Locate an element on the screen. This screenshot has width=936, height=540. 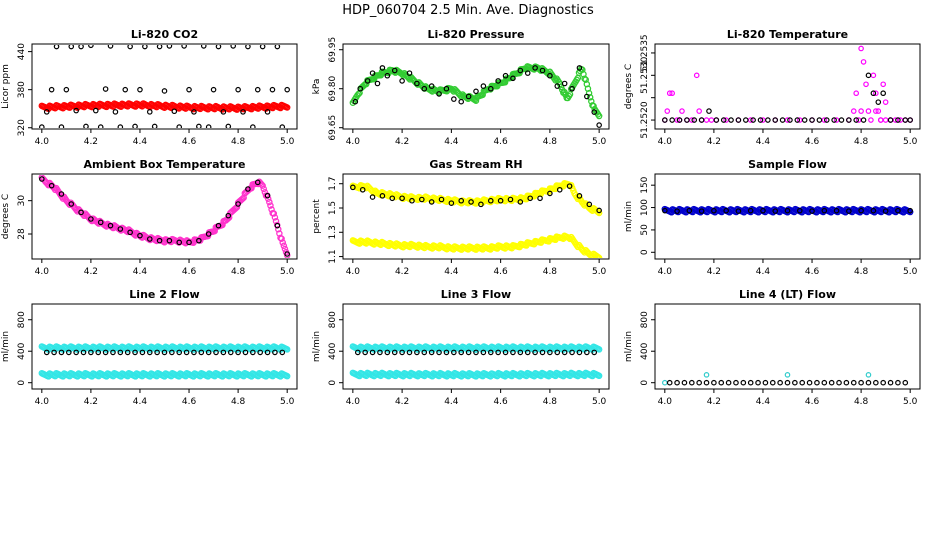
chart-title-line4: Line 4 (LT) Flow is located at coordinates (787, 294).